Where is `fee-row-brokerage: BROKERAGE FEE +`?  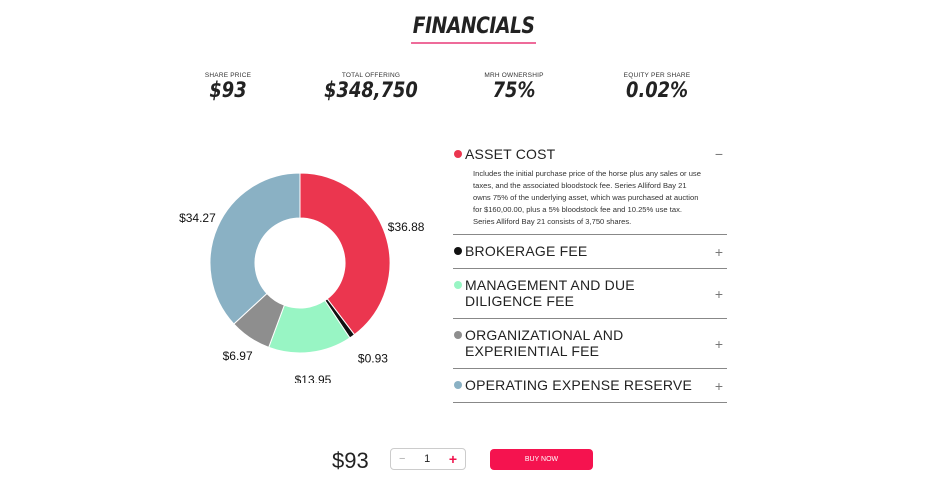
fee-row-brokerage: BROKERAGE FEE + is located at coordinates (590, 252).